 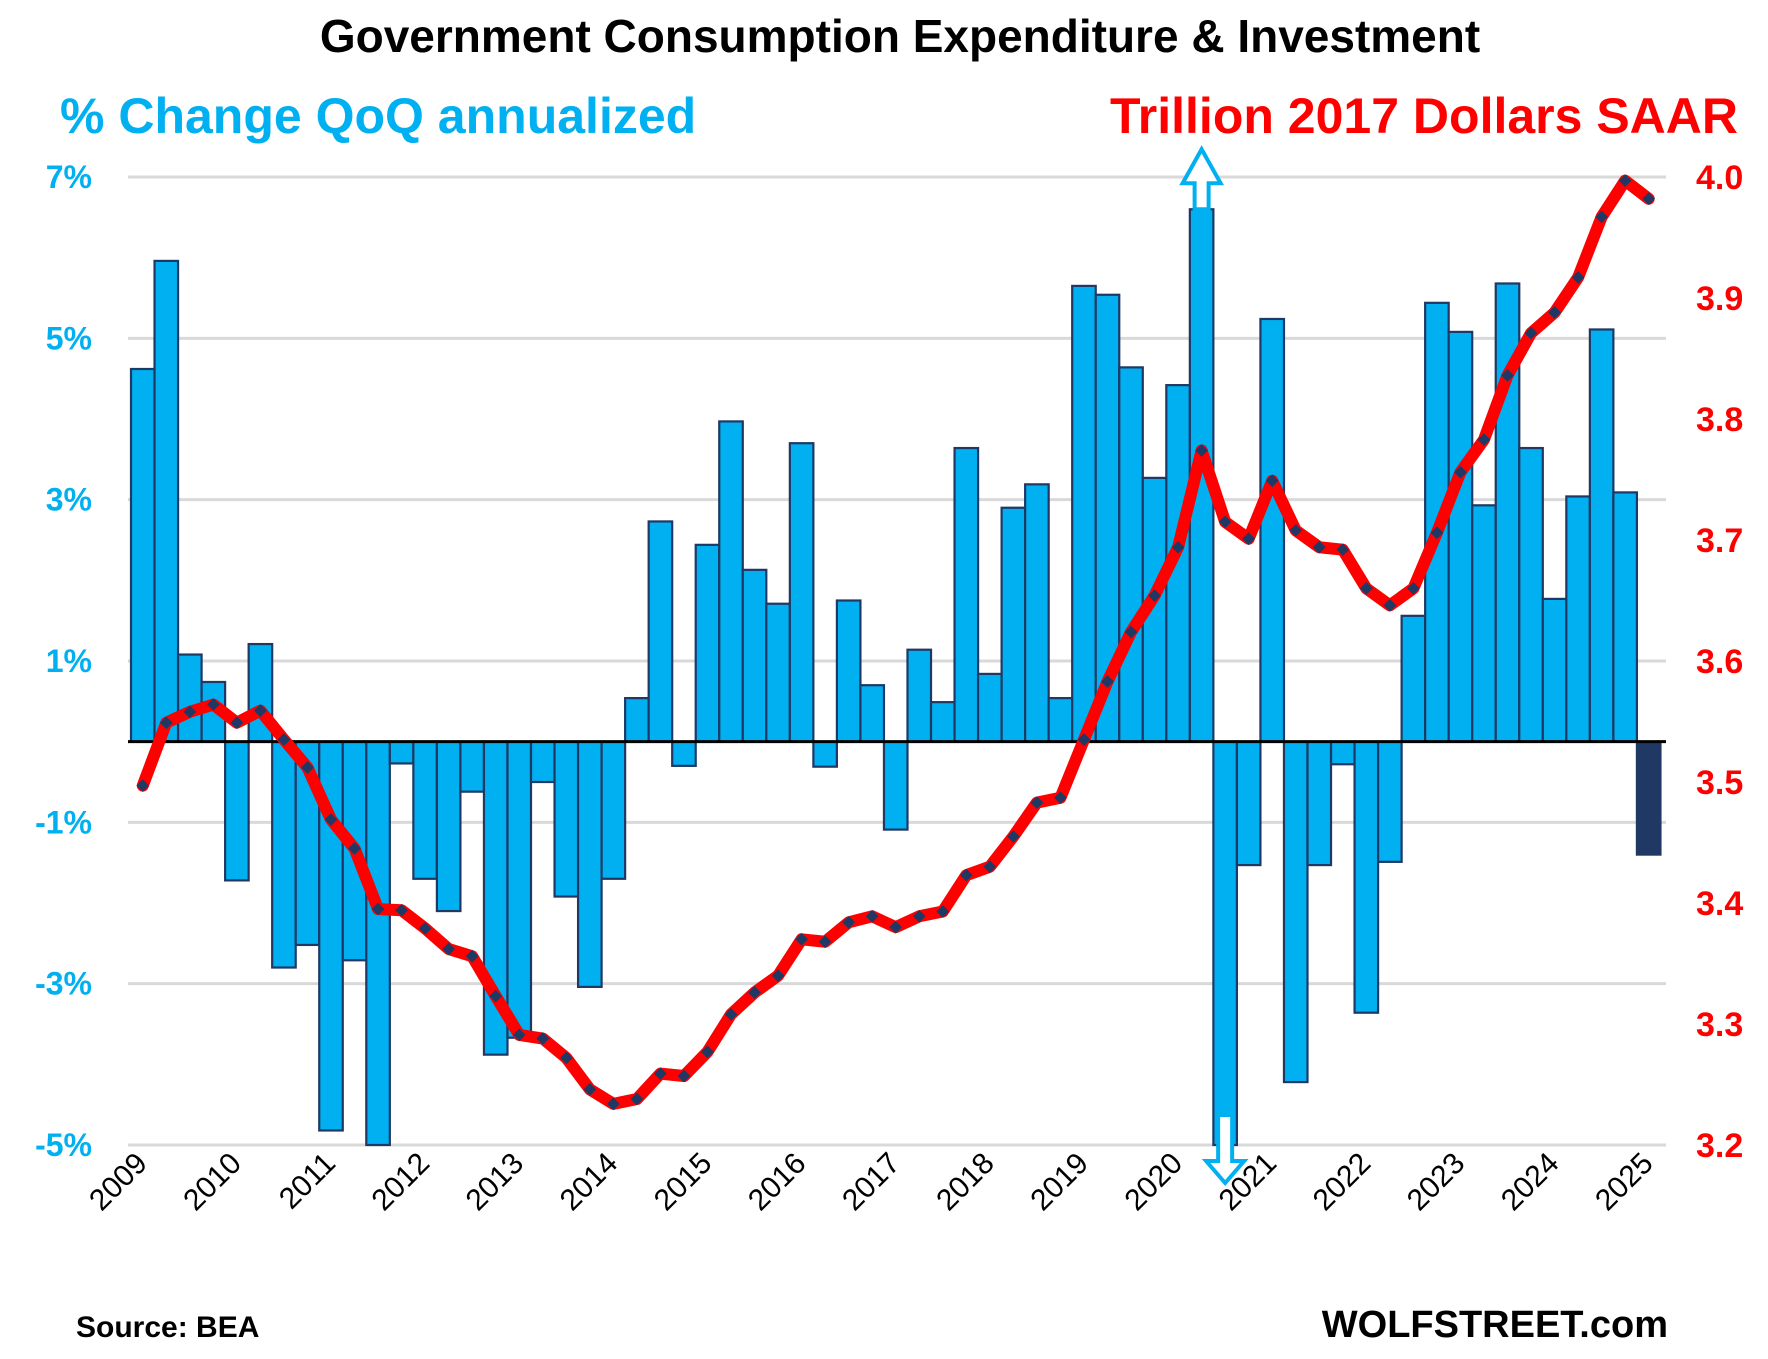 What do you see at coordinates (1648, 798) in the screenshot?
I see `bar-latest` at bounding box center [1648, 798].